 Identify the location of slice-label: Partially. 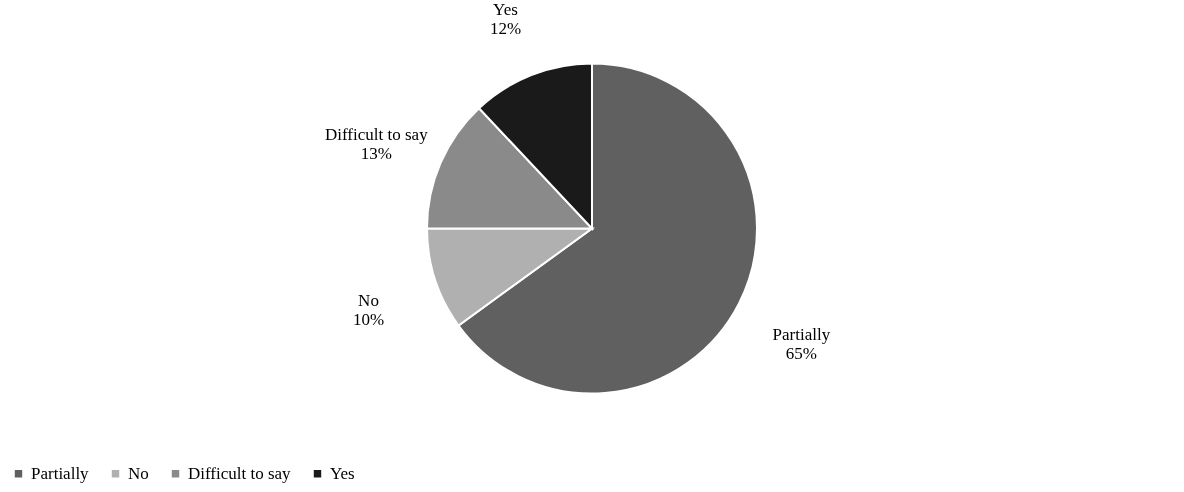
(801, 335).